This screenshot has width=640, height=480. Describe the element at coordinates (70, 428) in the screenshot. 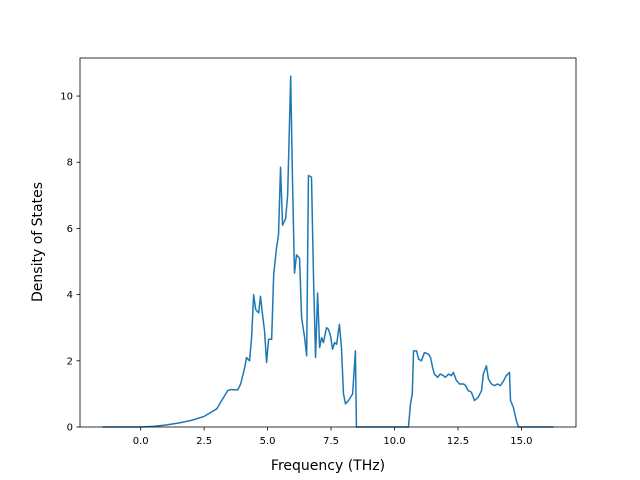

I see `y-tick-label: 0` at that location.